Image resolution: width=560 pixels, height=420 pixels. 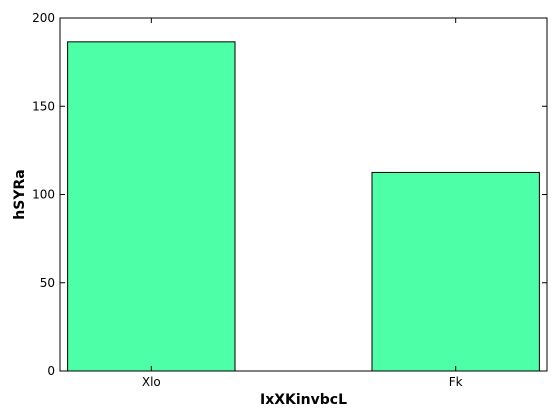 What do you see at coordinates (455, 271) in the screenshot?
I see `bar-fk` at bounding box center [455, 271].